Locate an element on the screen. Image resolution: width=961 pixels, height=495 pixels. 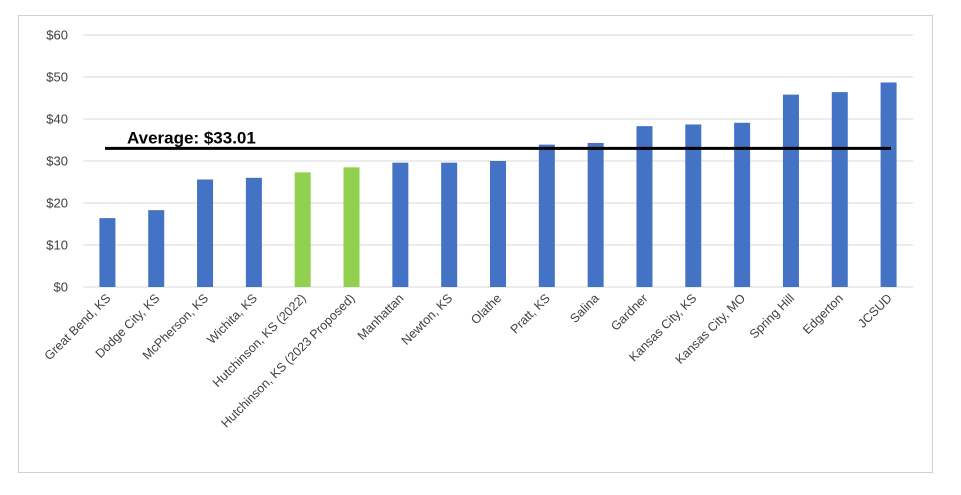
x-tick-label: Manhattan is located at coordinates (381, 317).